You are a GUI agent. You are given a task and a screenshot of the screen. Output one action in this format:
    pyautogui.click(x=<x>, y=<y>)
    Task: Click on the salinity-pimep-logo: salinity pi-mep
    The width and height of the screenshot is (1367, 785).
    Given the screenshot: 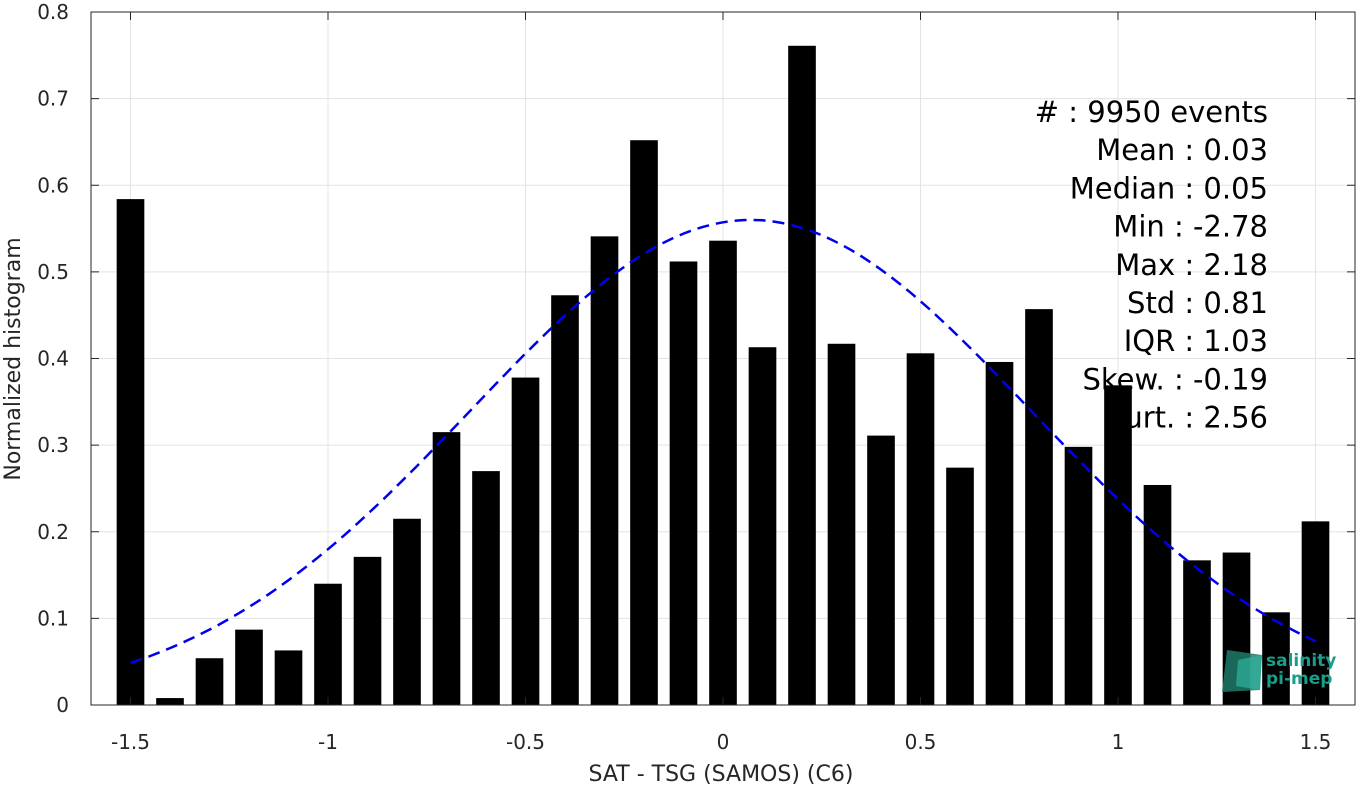 What is the action you would take?
    pyautogui.click(x=1279, y=671)
    